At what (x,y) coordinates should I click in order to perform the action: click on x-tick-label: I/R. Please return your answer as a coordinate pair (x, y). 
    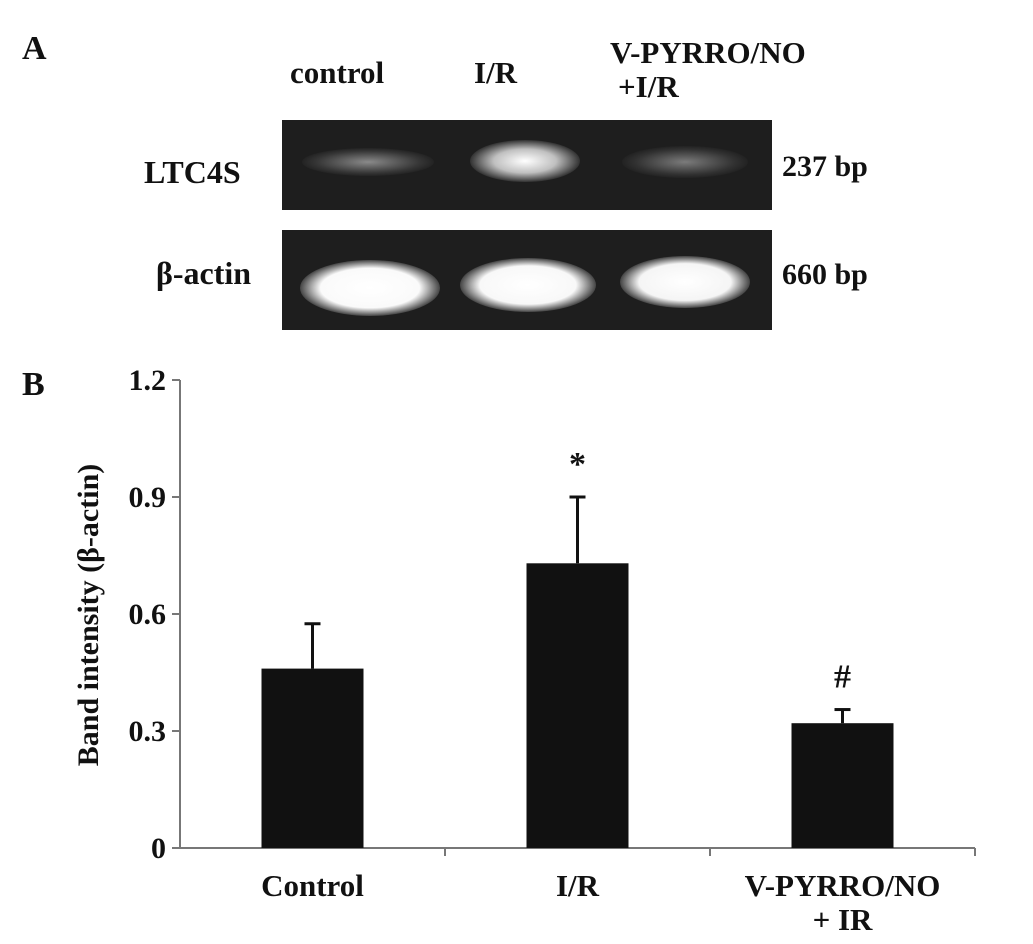
    Looking at the image, I should click on (578, 885).